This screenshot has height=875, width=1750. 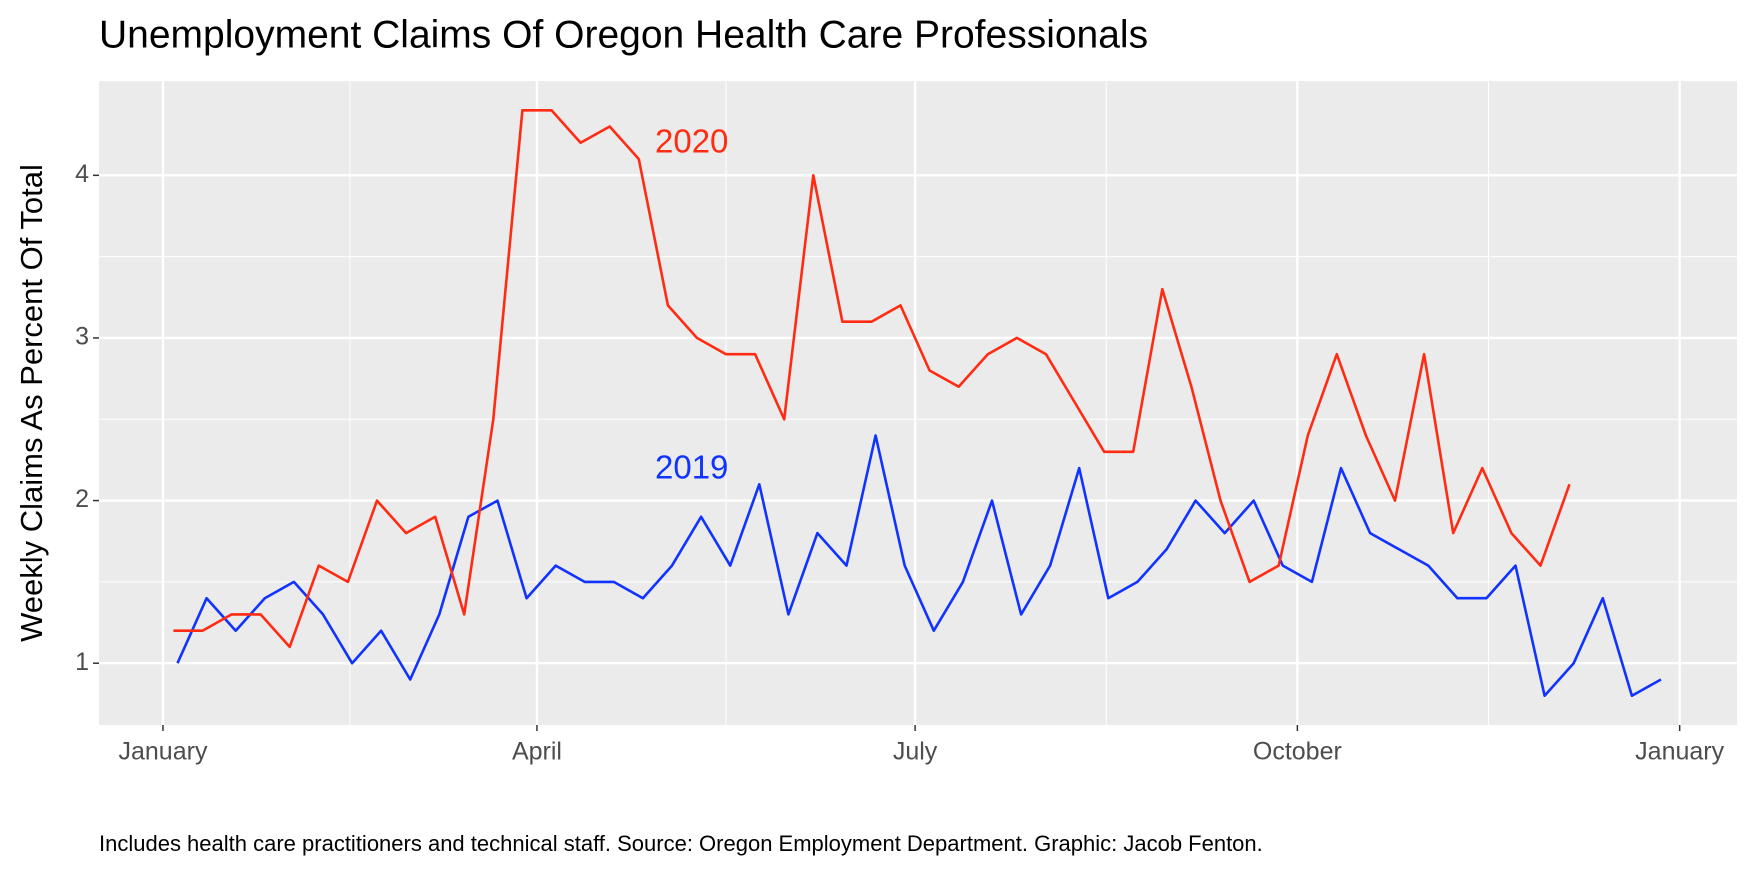 What do you see at coordinates (537, 752) in the screenshot?
I see `x-tick-label: April` at bounding box center [537, 752].